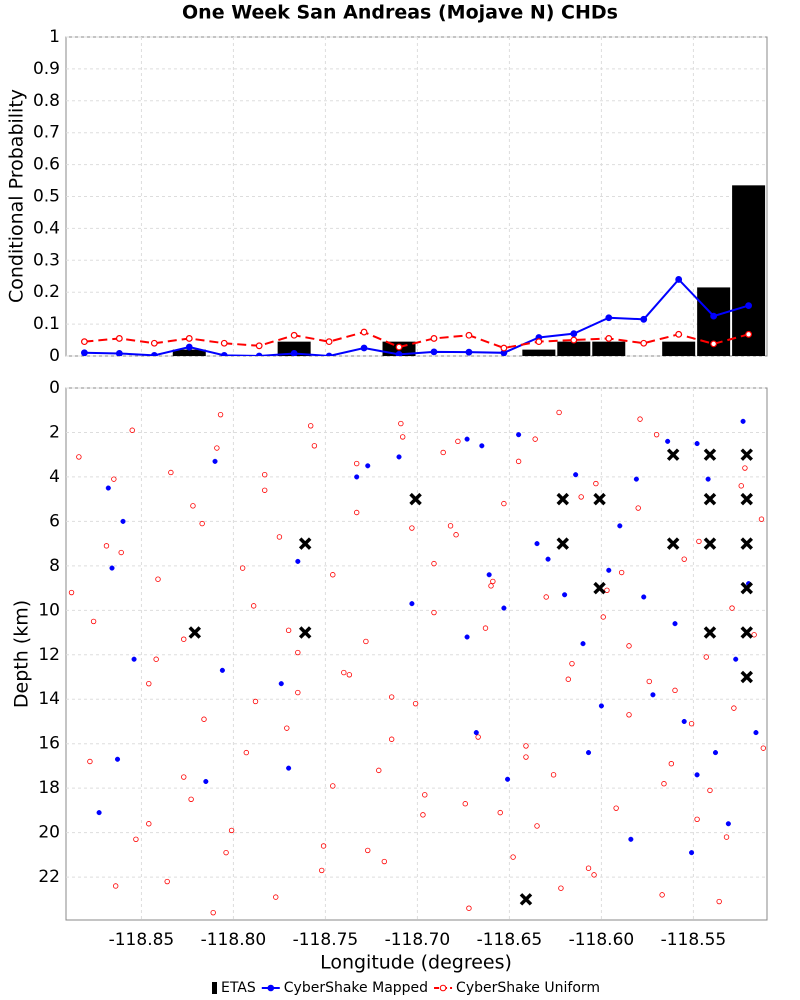  I want to click on y-tick-label: 0.5, so click(46, 197).